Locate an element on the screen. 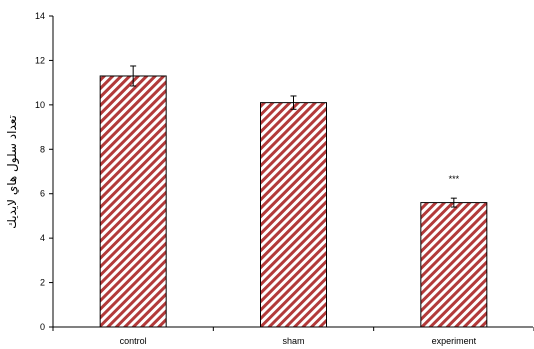 The width and height of the screenshot is (534, 349). y-tick-label: 10 is located at coordinates (40, 105).